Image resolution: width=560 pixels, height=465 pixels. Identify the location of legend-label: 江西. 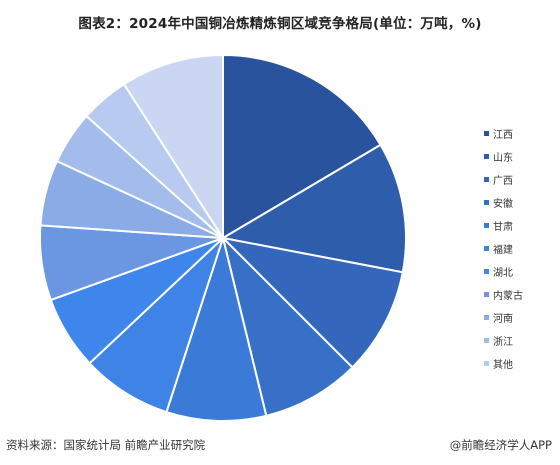
(503, 135).